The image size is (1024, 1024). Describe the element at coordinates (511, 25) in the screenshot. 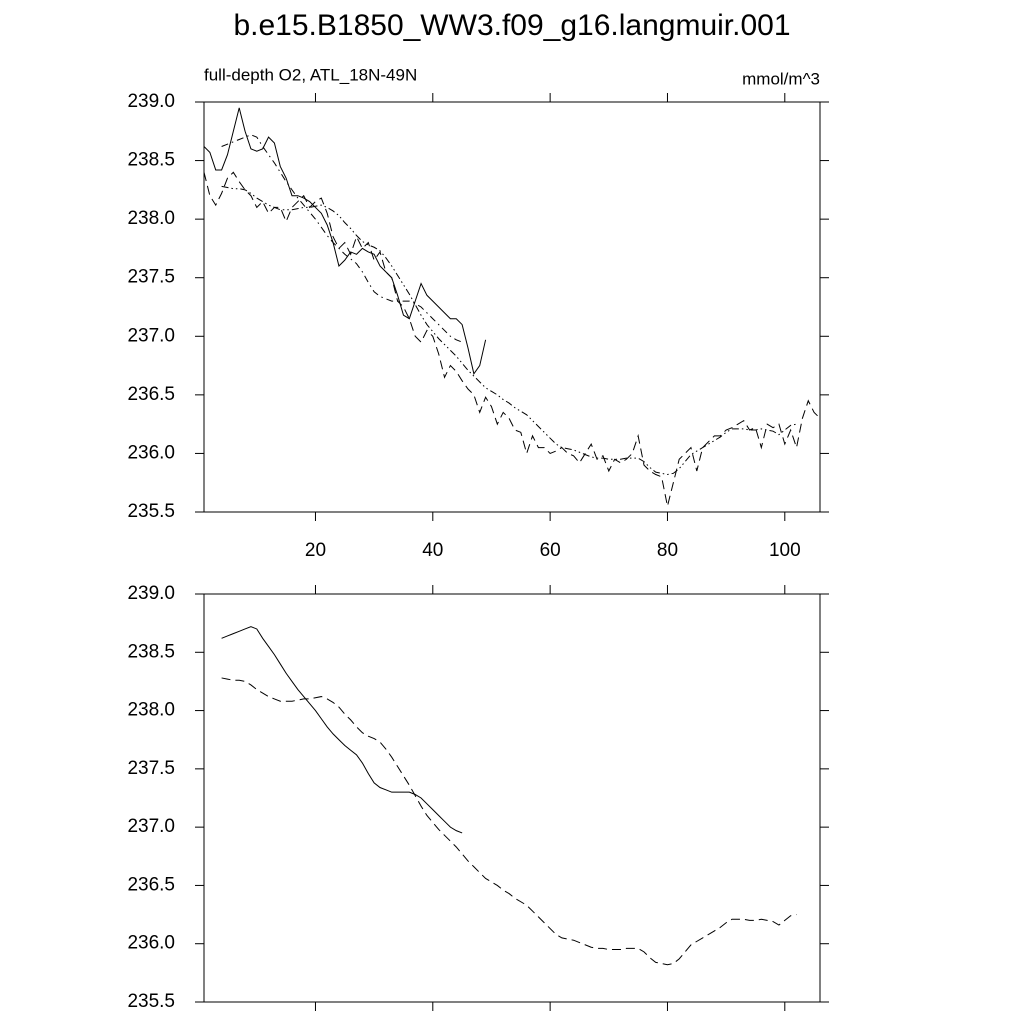

I see `figure-title: b.e15.B1850_WW3.f09_g16.langmuir.001` at that location.